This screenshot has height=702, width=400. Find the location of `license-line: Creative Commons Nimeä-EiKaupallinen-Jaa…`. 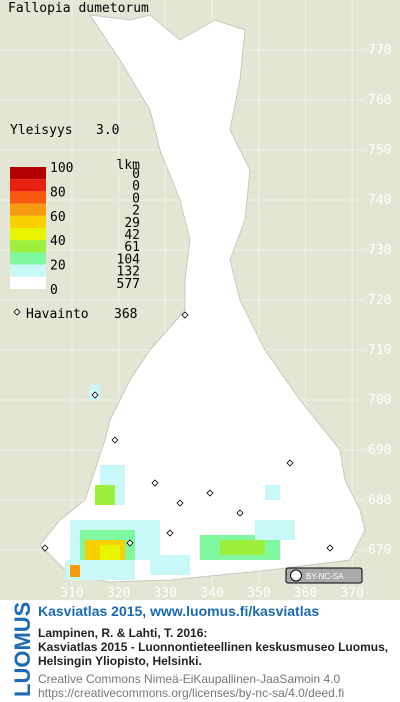

license-line: Creative Commons Nimeä-EiKaupallinen-Jaa… is located at coordinates (189, 679).